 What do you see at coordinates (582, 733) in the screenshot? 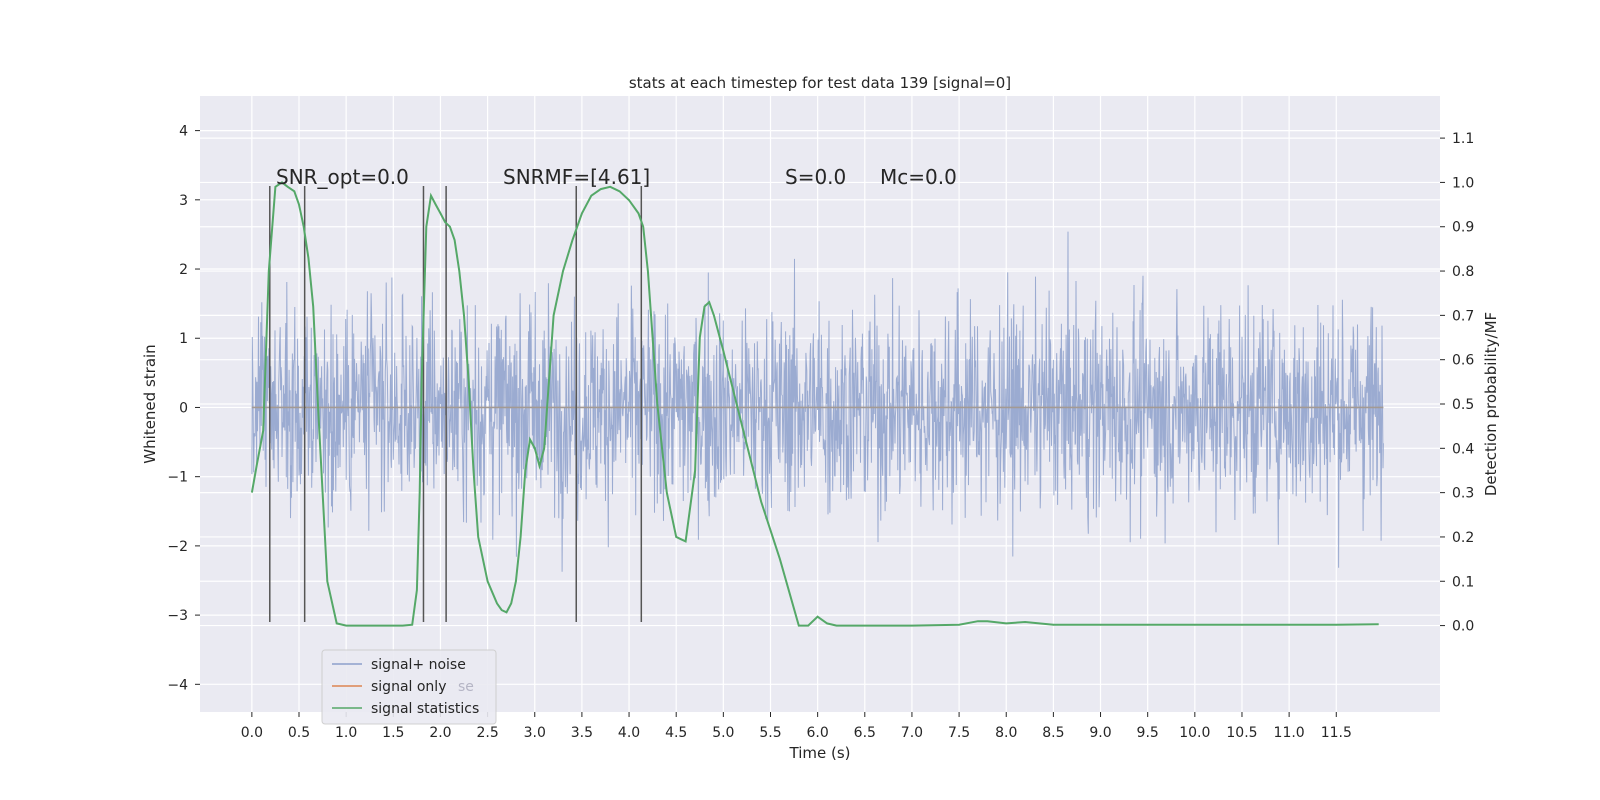
I see `x-tick-label: 3.5` at bounding box center [582, 733].